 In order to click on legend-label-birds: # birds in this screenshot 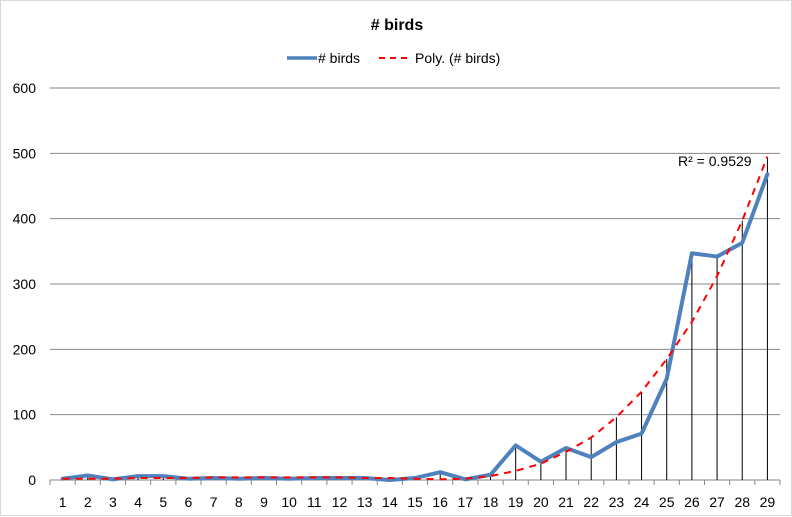, I will do `click(339, 58)`.